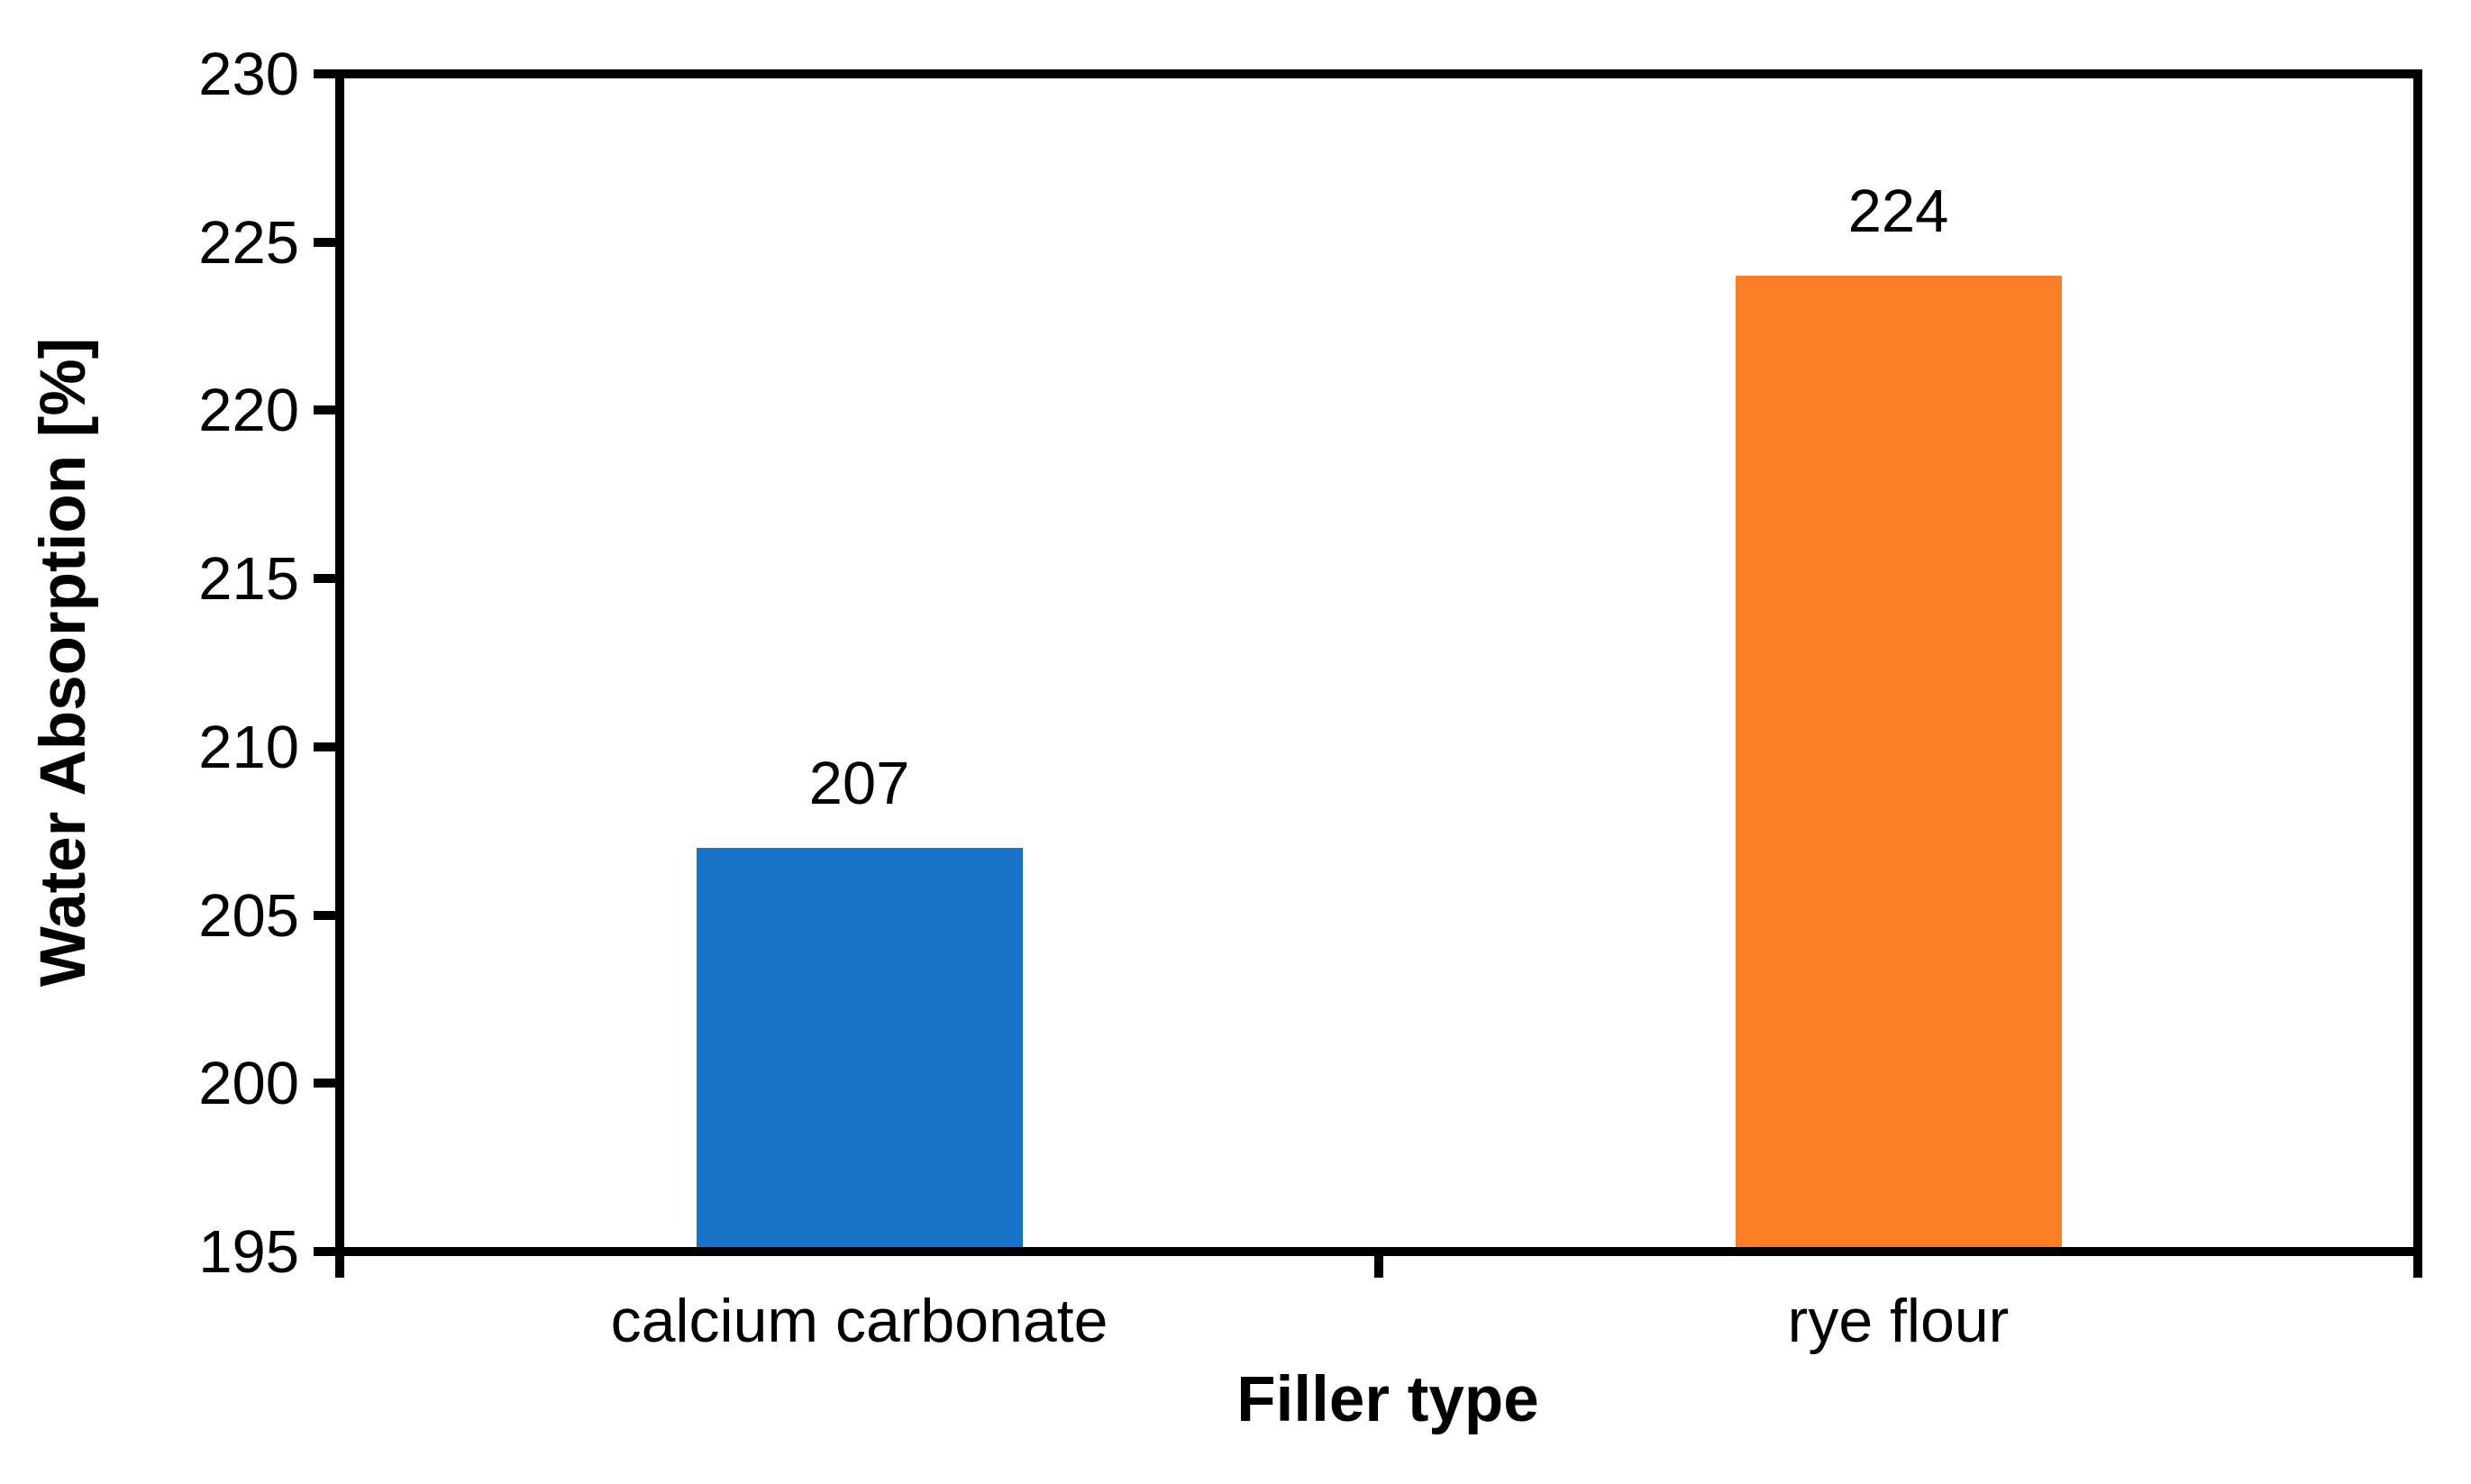 This screenshot has width=2471, height=1484. I want to click on y-tick-label: 205, so click(248, 915).